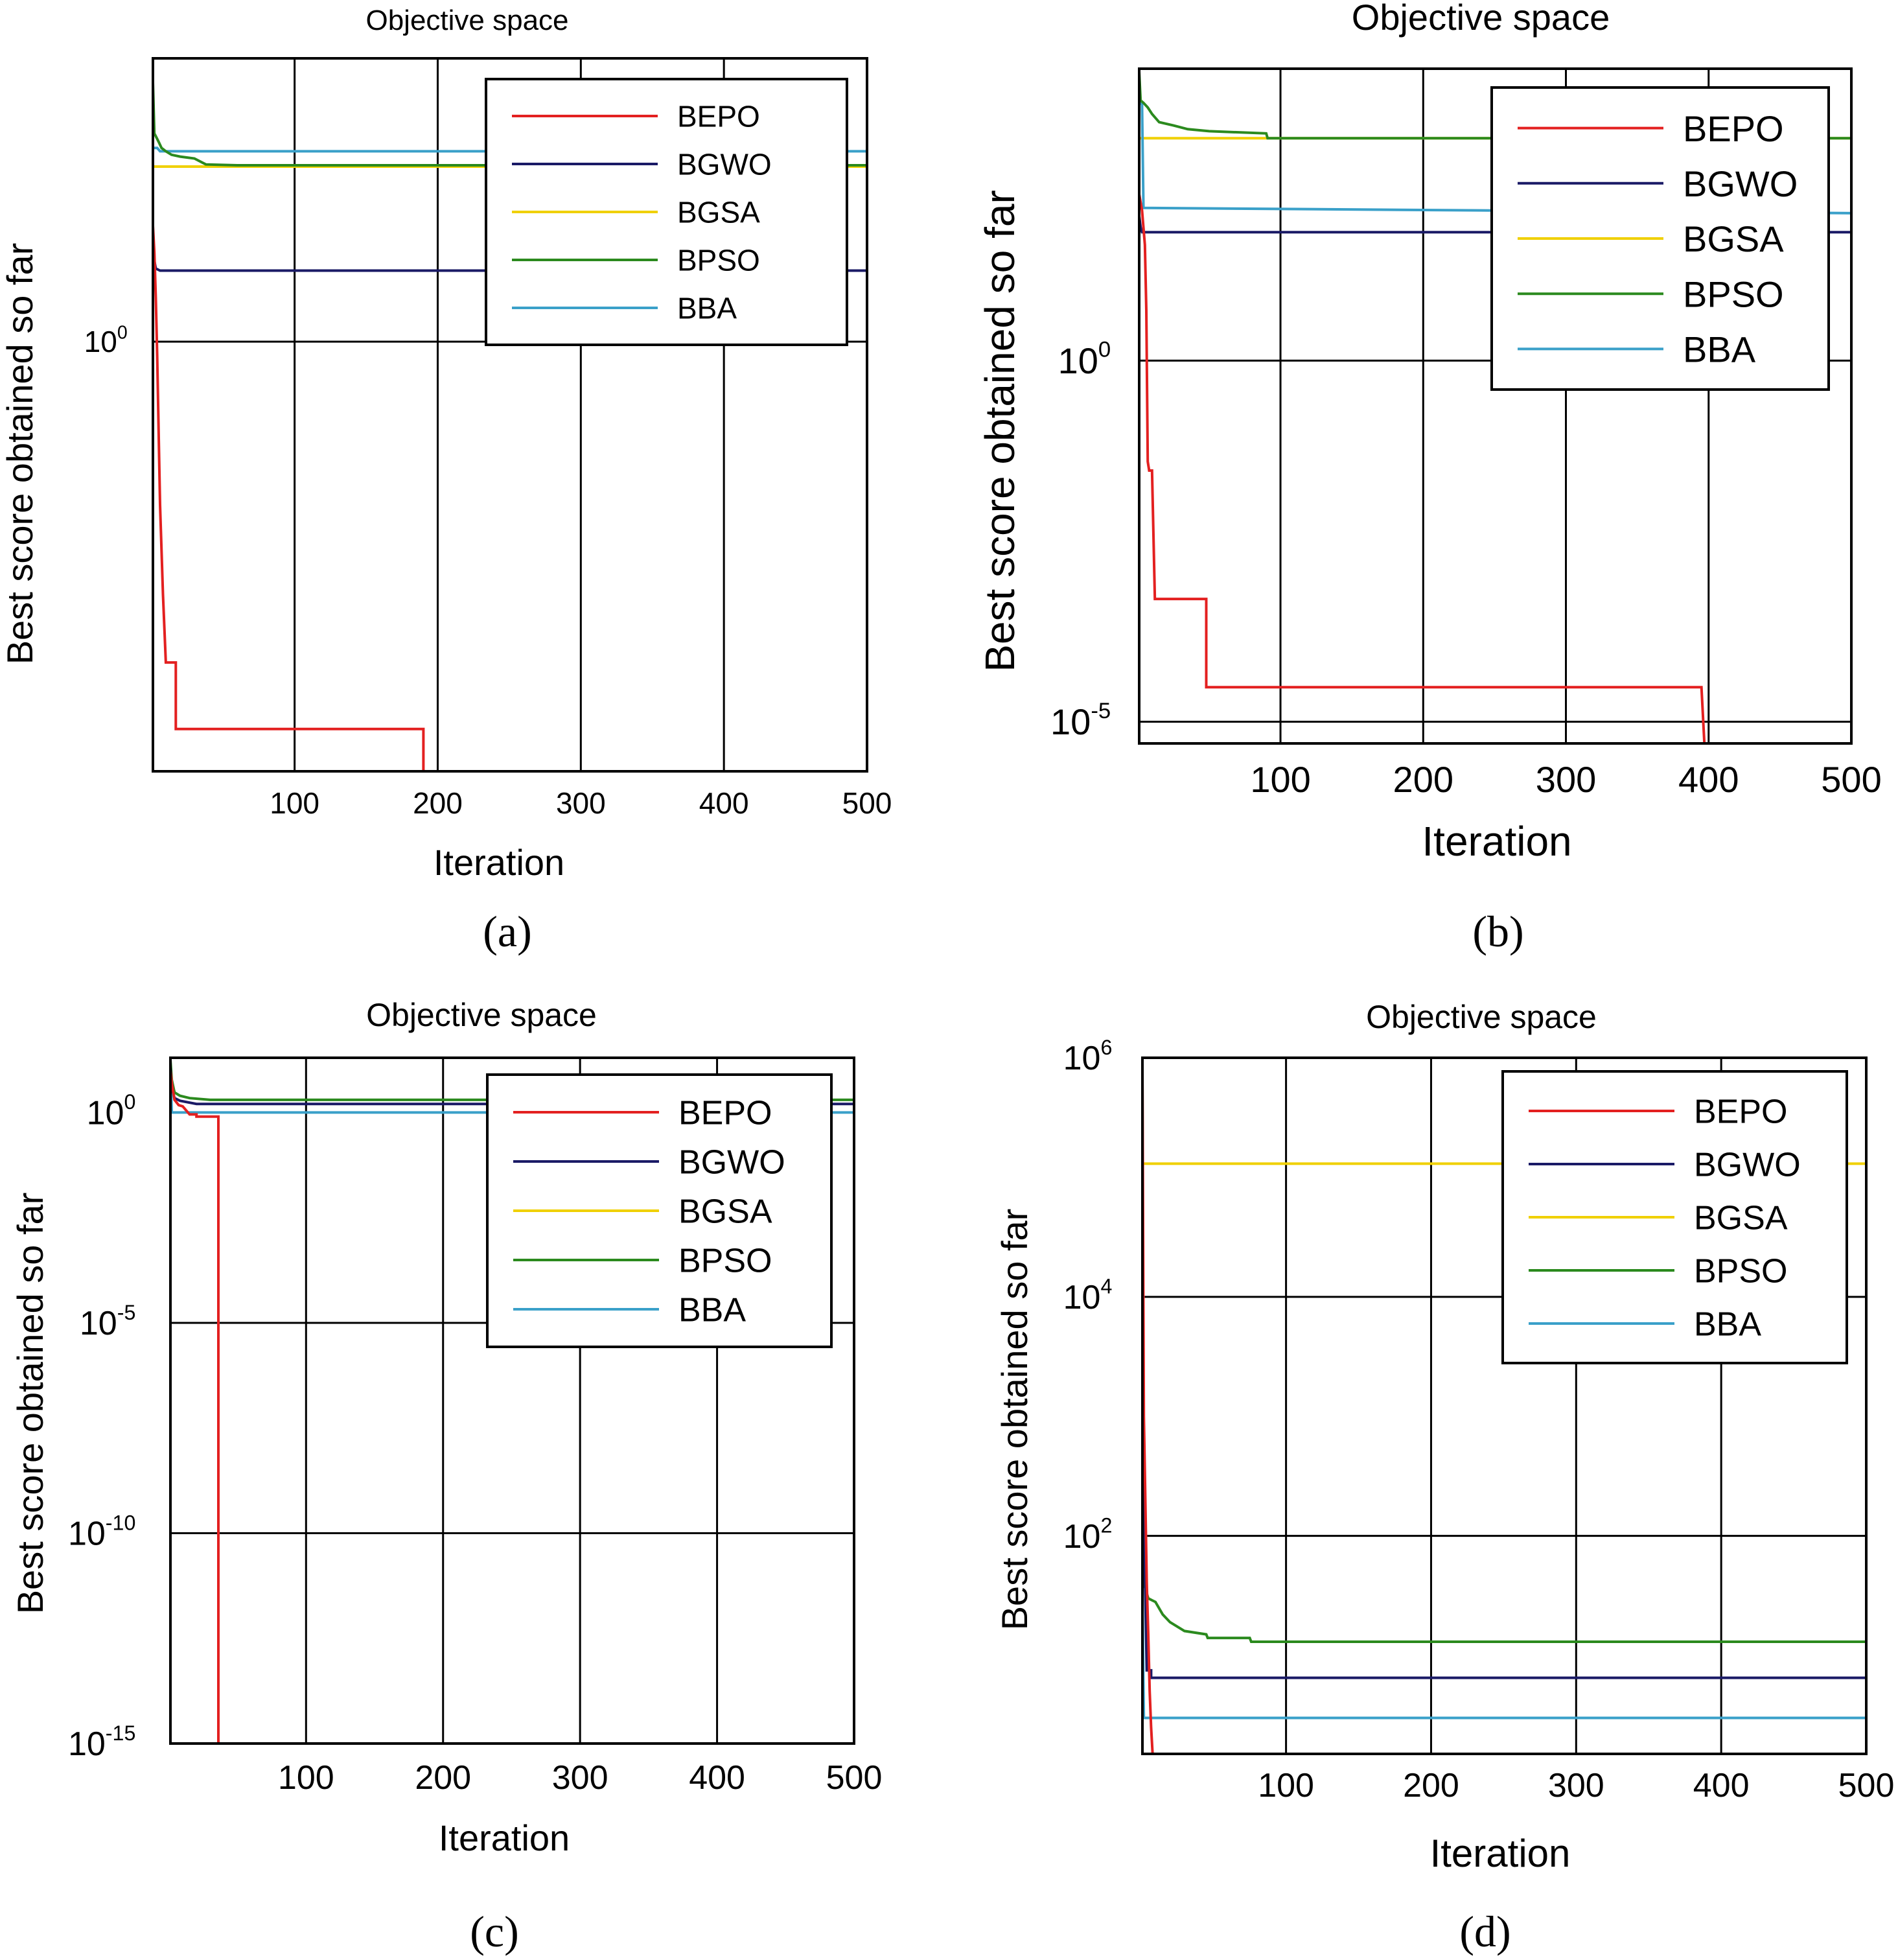  What do you see at coordinates (101, 1742) in the screenshot?
I see `y-tick-label: 10⁻¹⁵` at bounding box center [101, 1742].